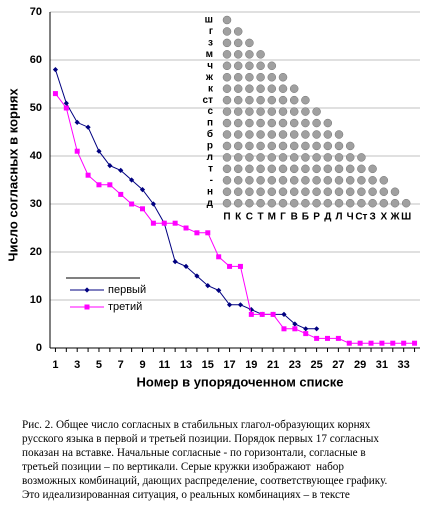  Describe the element at coordinates (125, 307) in the screenshot. I see `legend-label: третий` at that location.